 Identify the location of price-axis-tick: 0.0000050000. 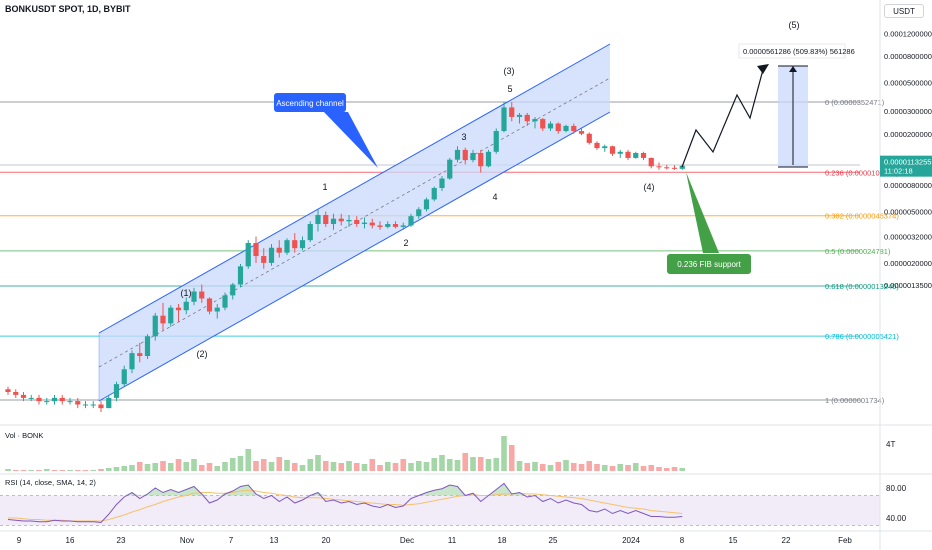
(908, 212).